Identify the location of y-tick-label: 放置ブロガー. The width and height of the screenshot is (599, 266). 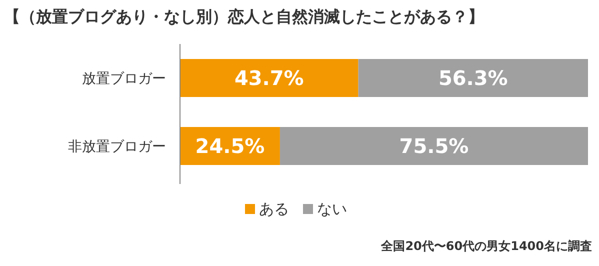
(124, 79).